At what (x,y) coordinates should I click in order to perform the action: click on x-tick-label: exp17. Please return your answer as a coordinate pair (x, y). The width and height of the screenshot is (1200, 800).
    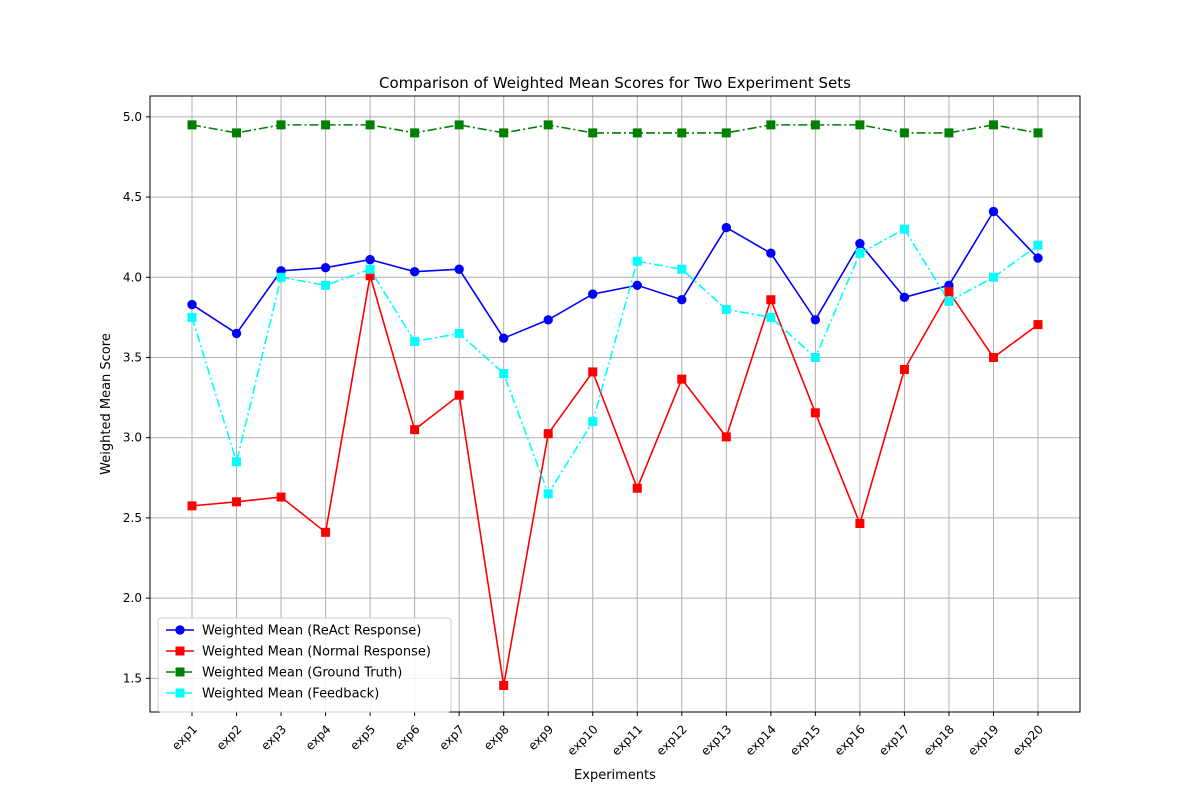
    Looking at the image, I should click on (894, 740).